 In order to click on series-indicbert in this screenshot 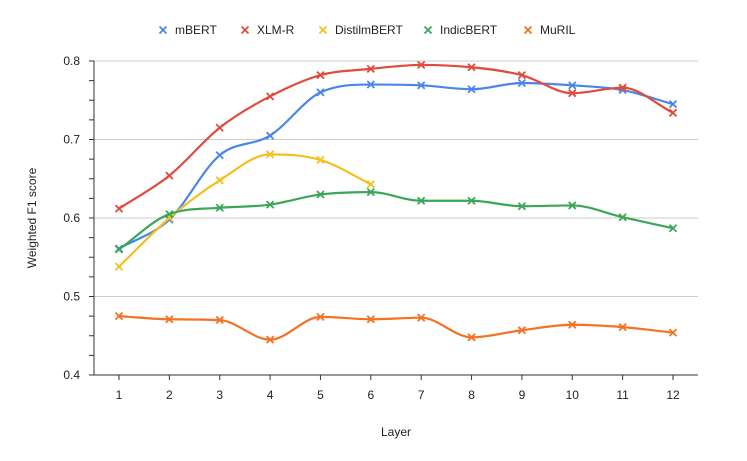, I will do `click(396, 220)`.